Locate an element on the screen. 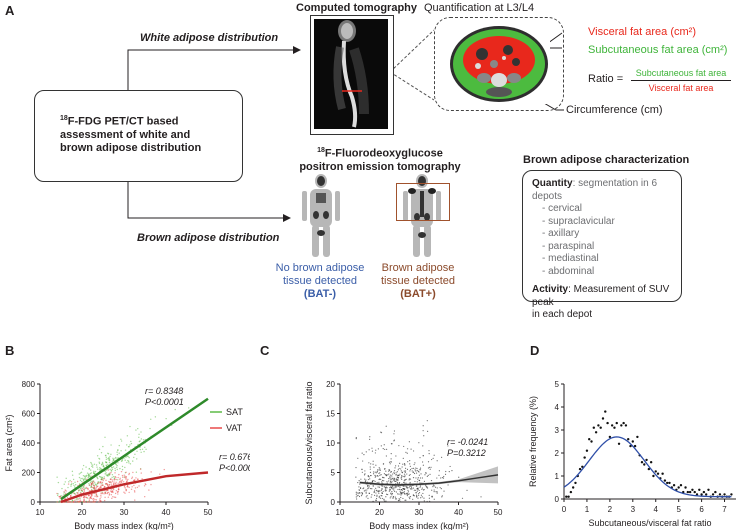 This screenshot has width=739, height=530. chart-c-x-tick-label: 20 is located at coordinates (379, 512).